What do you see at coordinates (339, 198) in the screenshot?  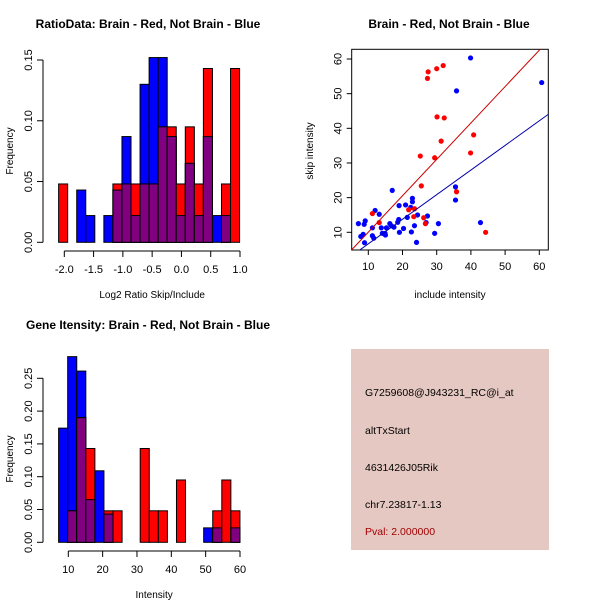 I see `y-tick-label: 20` at bounding box center [339, 198].